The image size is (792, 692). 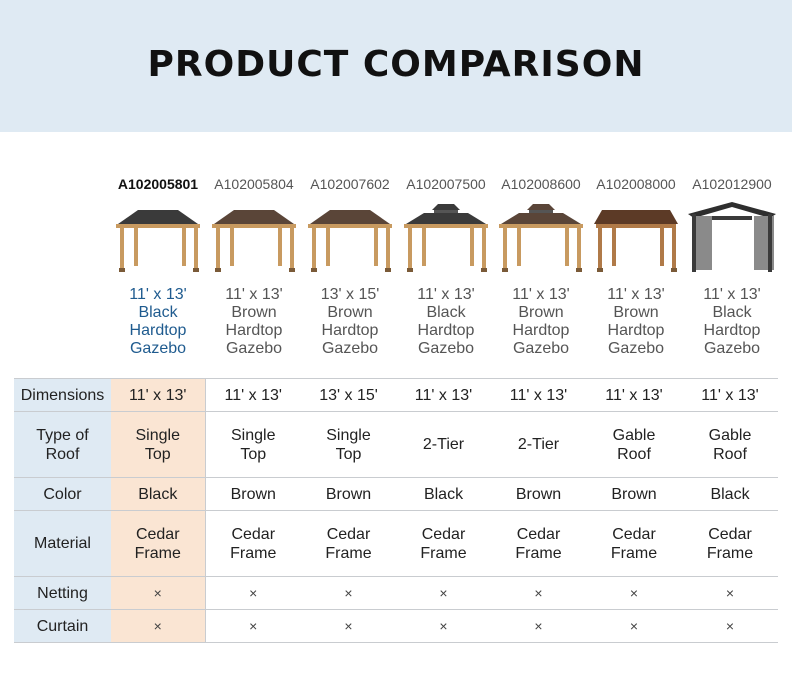 What do you see at coordinates (396, 494) in the screenshot?
I see `table-row: Color Black Brown Brown Black Brown Brown Black` at bounding box center [396, 494].